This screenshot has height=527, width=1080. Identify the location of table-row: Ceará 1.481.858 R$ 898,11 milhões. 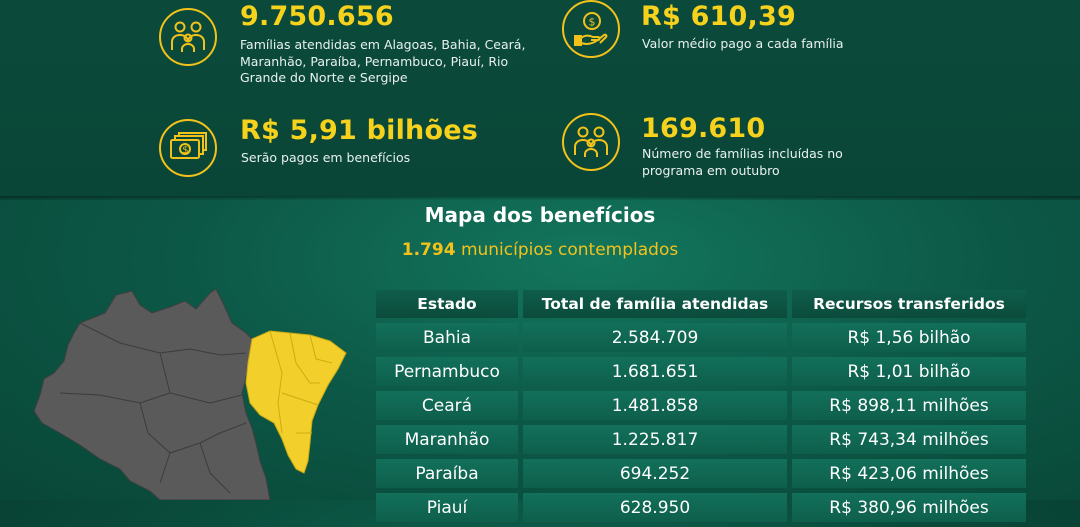
(701, 405).